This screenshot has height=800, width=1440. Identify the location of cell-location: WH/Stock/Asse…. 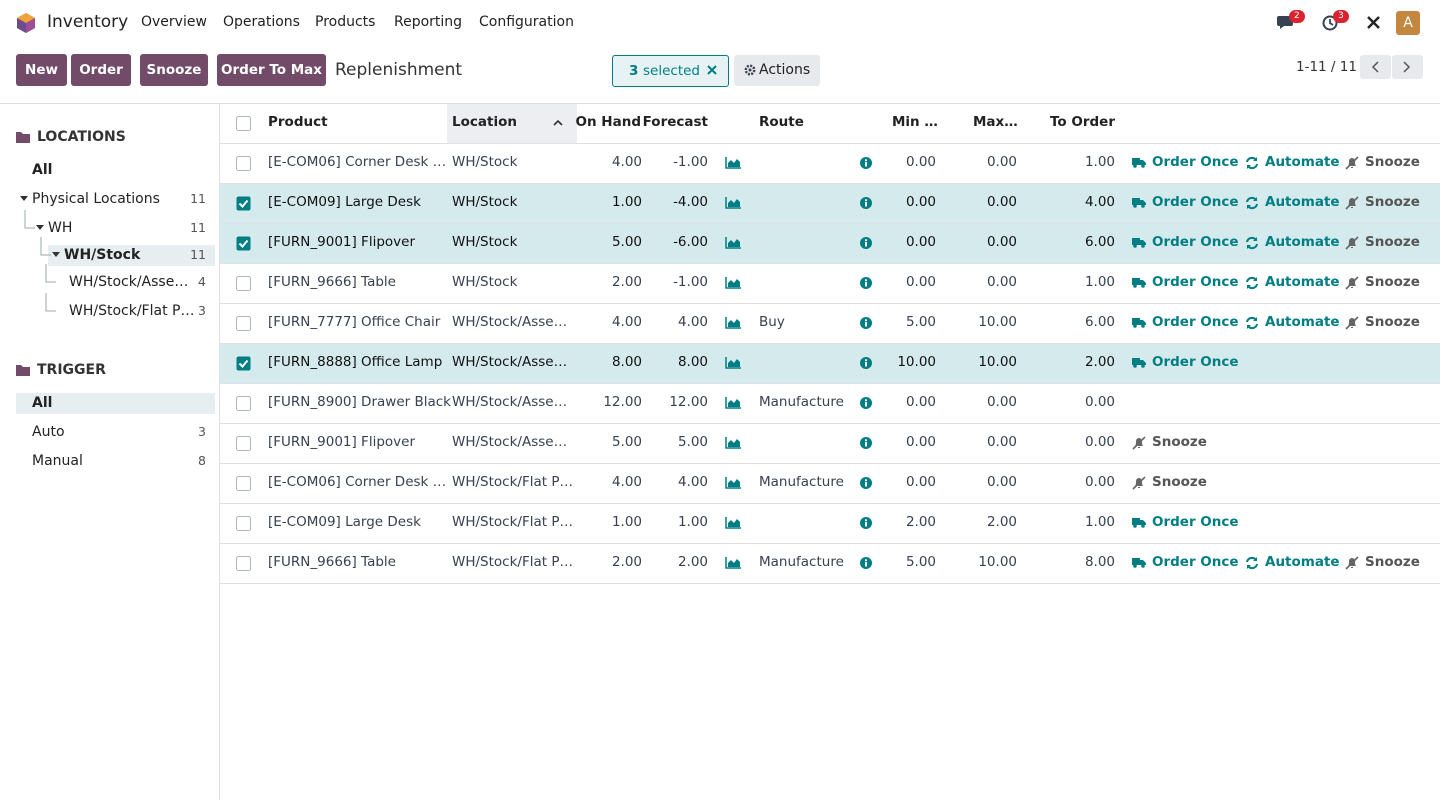
(510, 442).